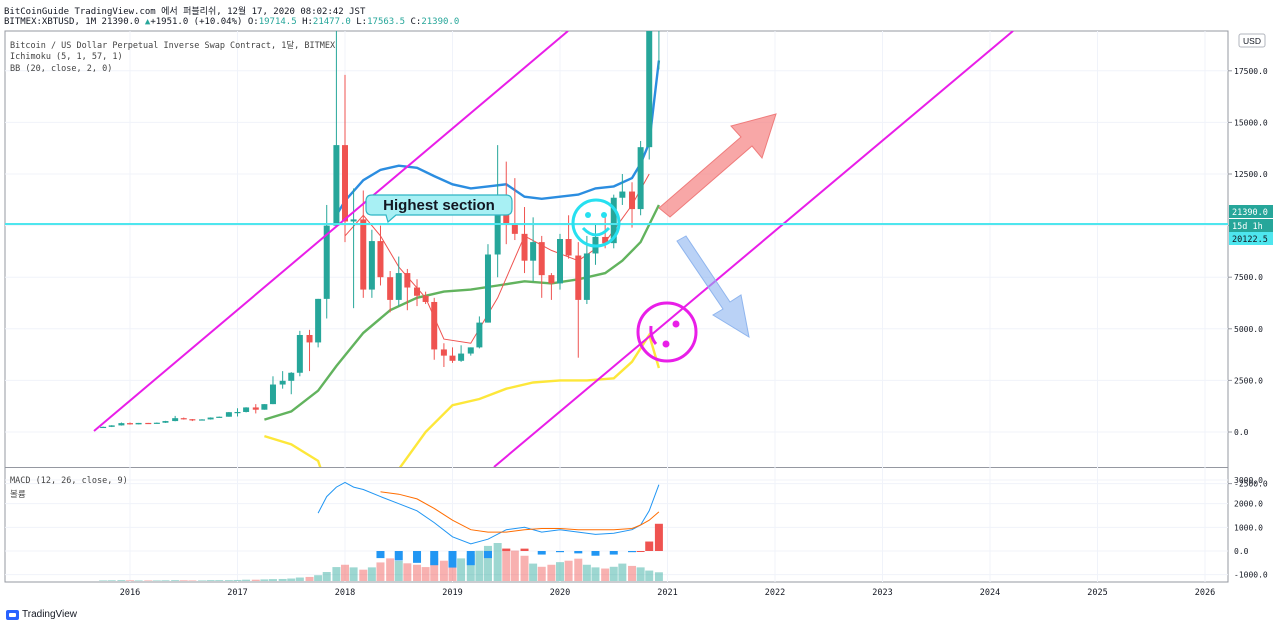 The width and height of the screenshot is (1280, 628). I want to click on highest-section-callout: Highest section, so click(439, 209).